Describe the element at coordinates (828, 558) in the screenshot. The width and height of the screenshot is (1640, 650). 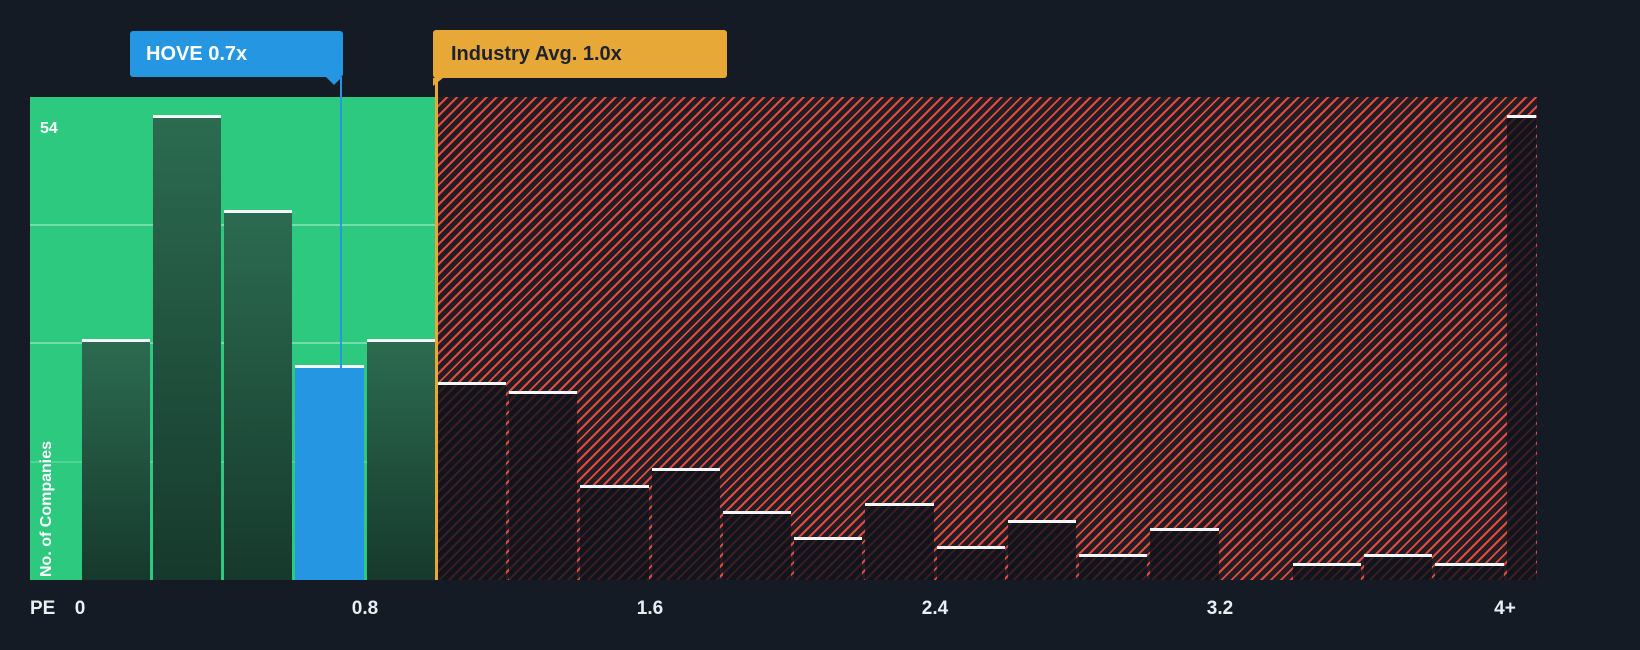
I see `histogram-bar-2-2.2` at that location.